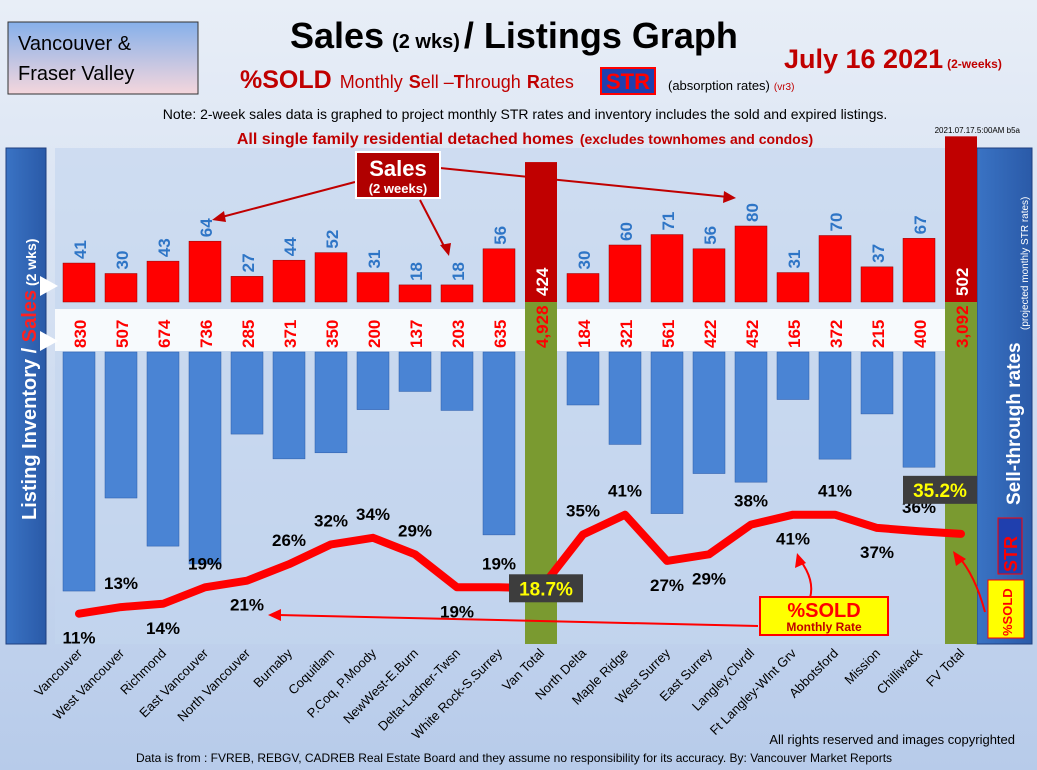 This screenshot has height=770, width=1037. What do you see at coordinates (373, 514) in the screenshot?
I see `str-label: 34%` at bounding box center [373, 514].